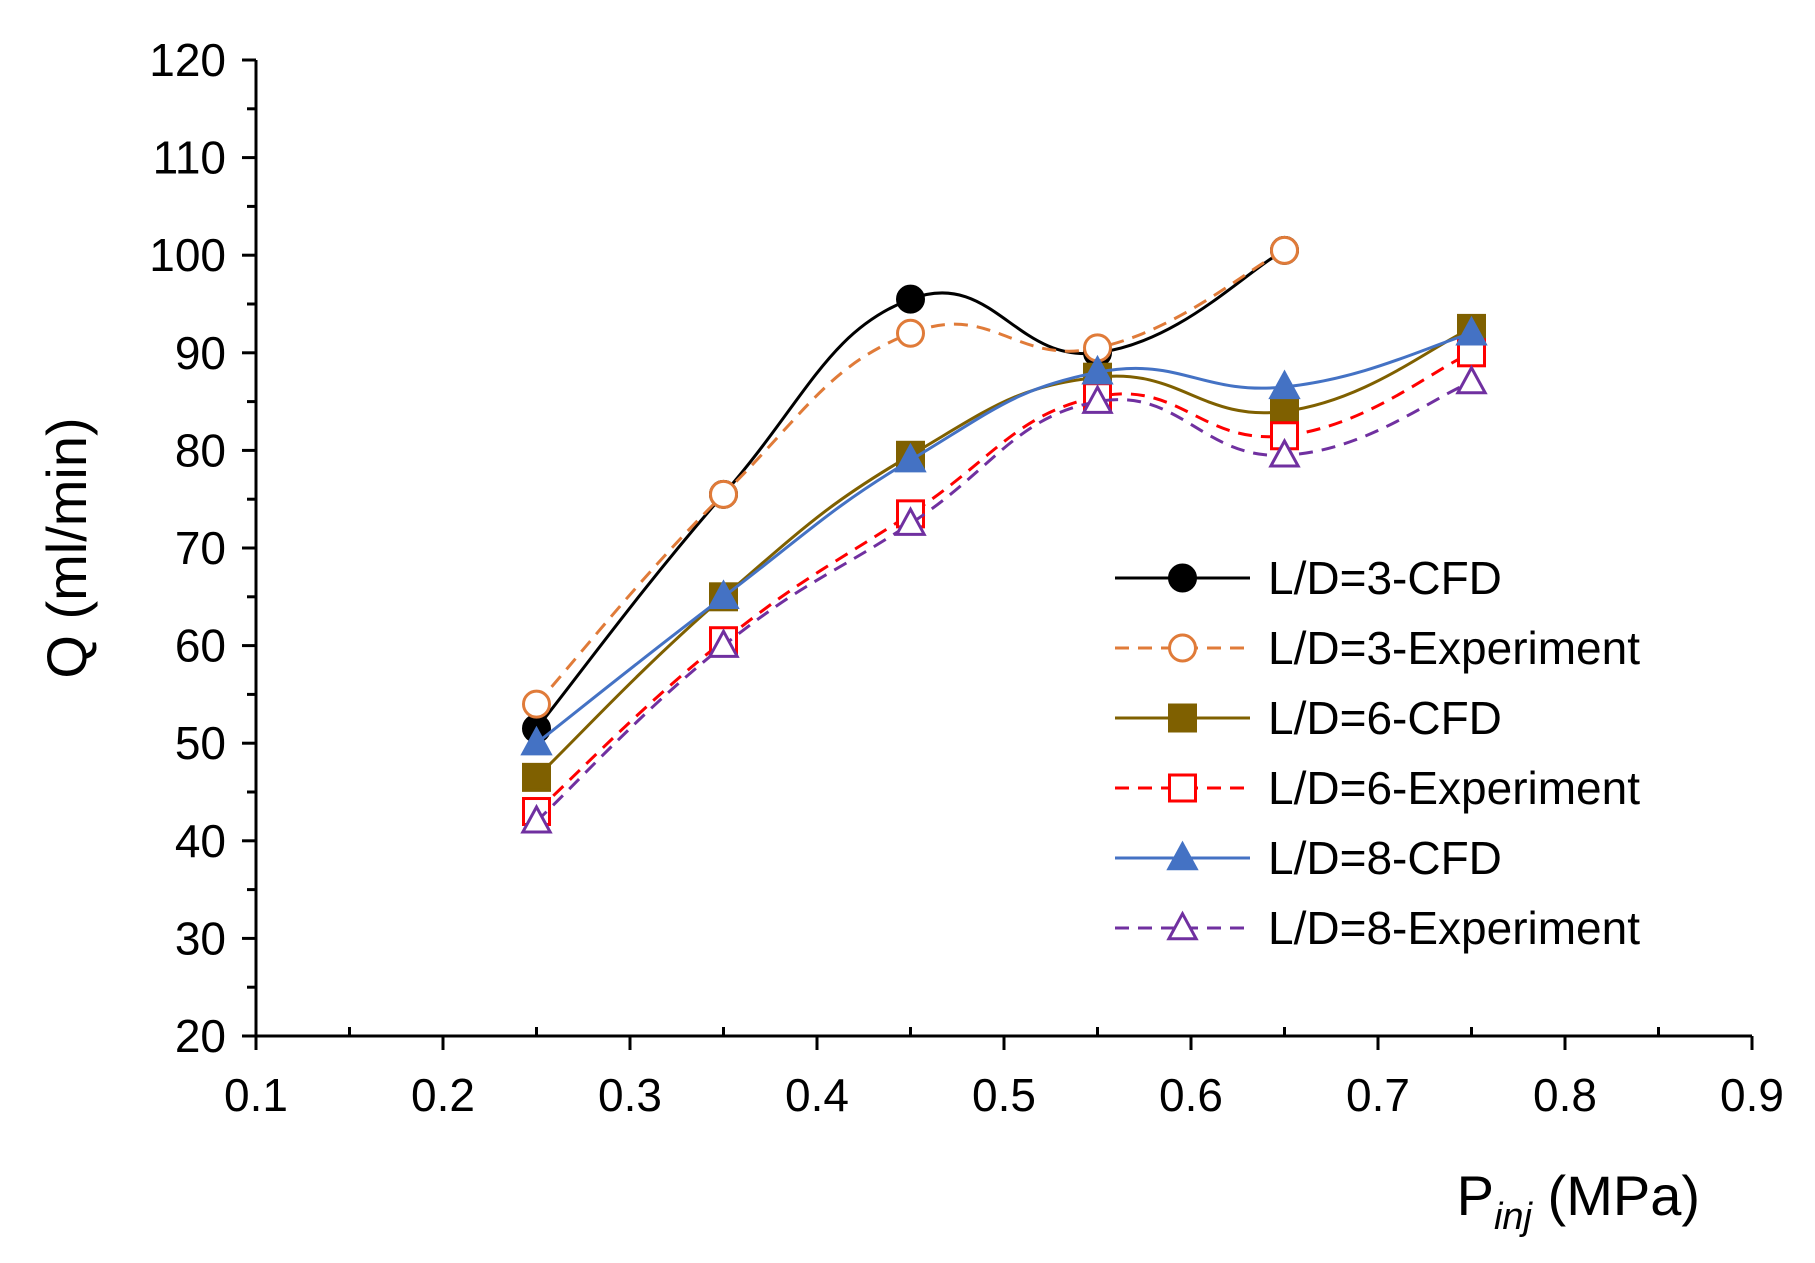 This screenshot has height=1263, width=1815. I want to click on legend-entry: L/D=3-Experiment, so click(1377, 648).